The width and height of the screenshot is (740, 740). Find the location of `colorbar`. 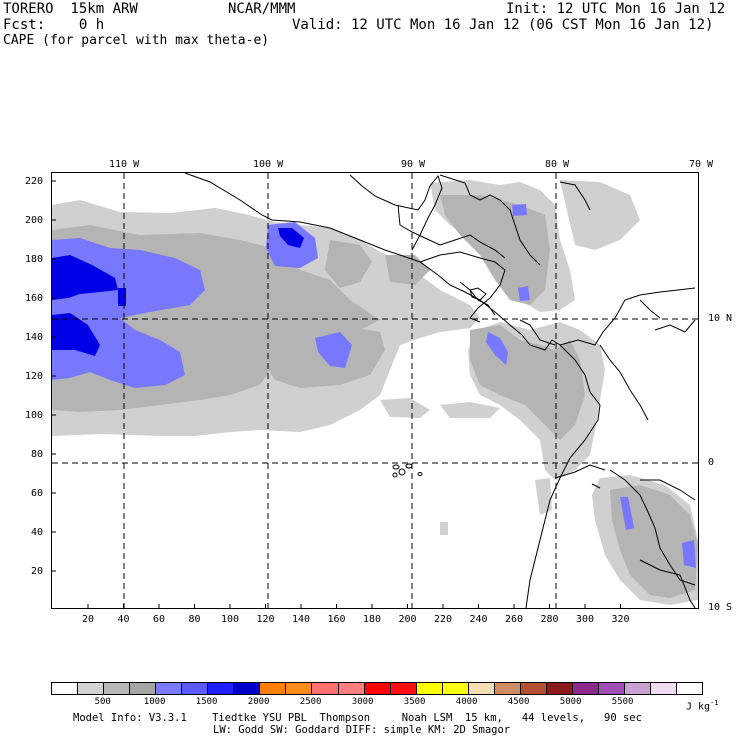

colorbar is located at coordinates (377, 688).